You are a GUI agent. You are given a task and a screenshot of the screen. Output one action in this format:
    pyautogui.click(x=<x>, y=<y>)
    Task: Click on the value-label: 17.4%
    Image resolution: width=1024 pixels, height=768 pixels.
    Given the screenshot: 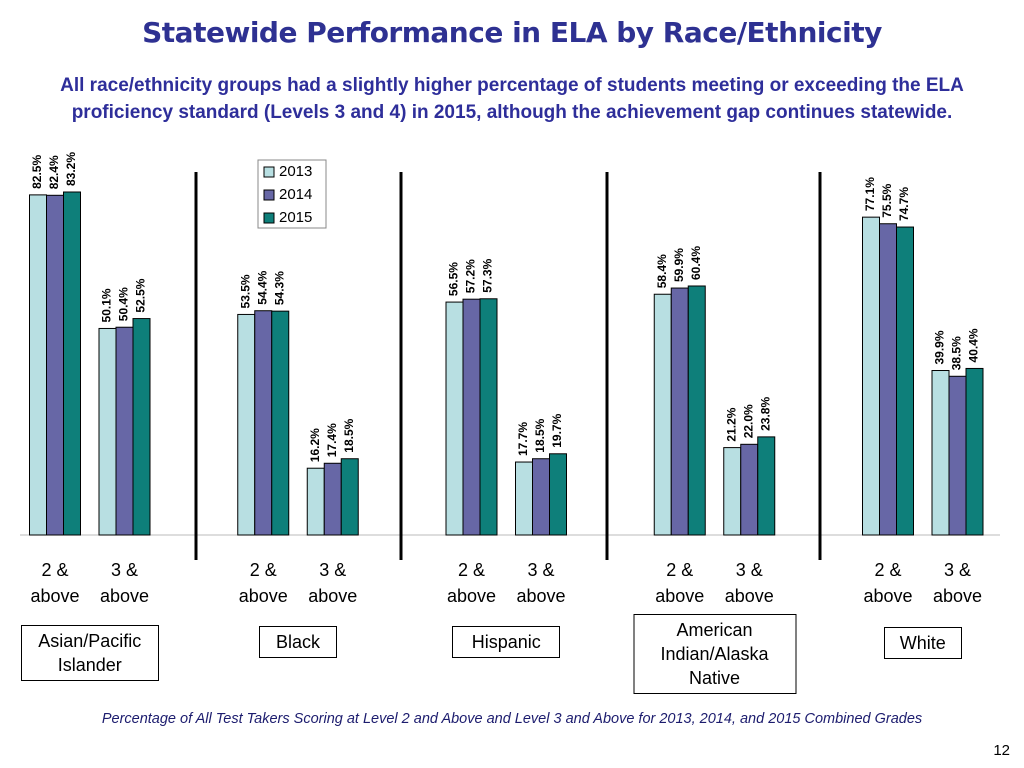 What is the action you would take?
    pyautogui.click(x=332, y=440)
    